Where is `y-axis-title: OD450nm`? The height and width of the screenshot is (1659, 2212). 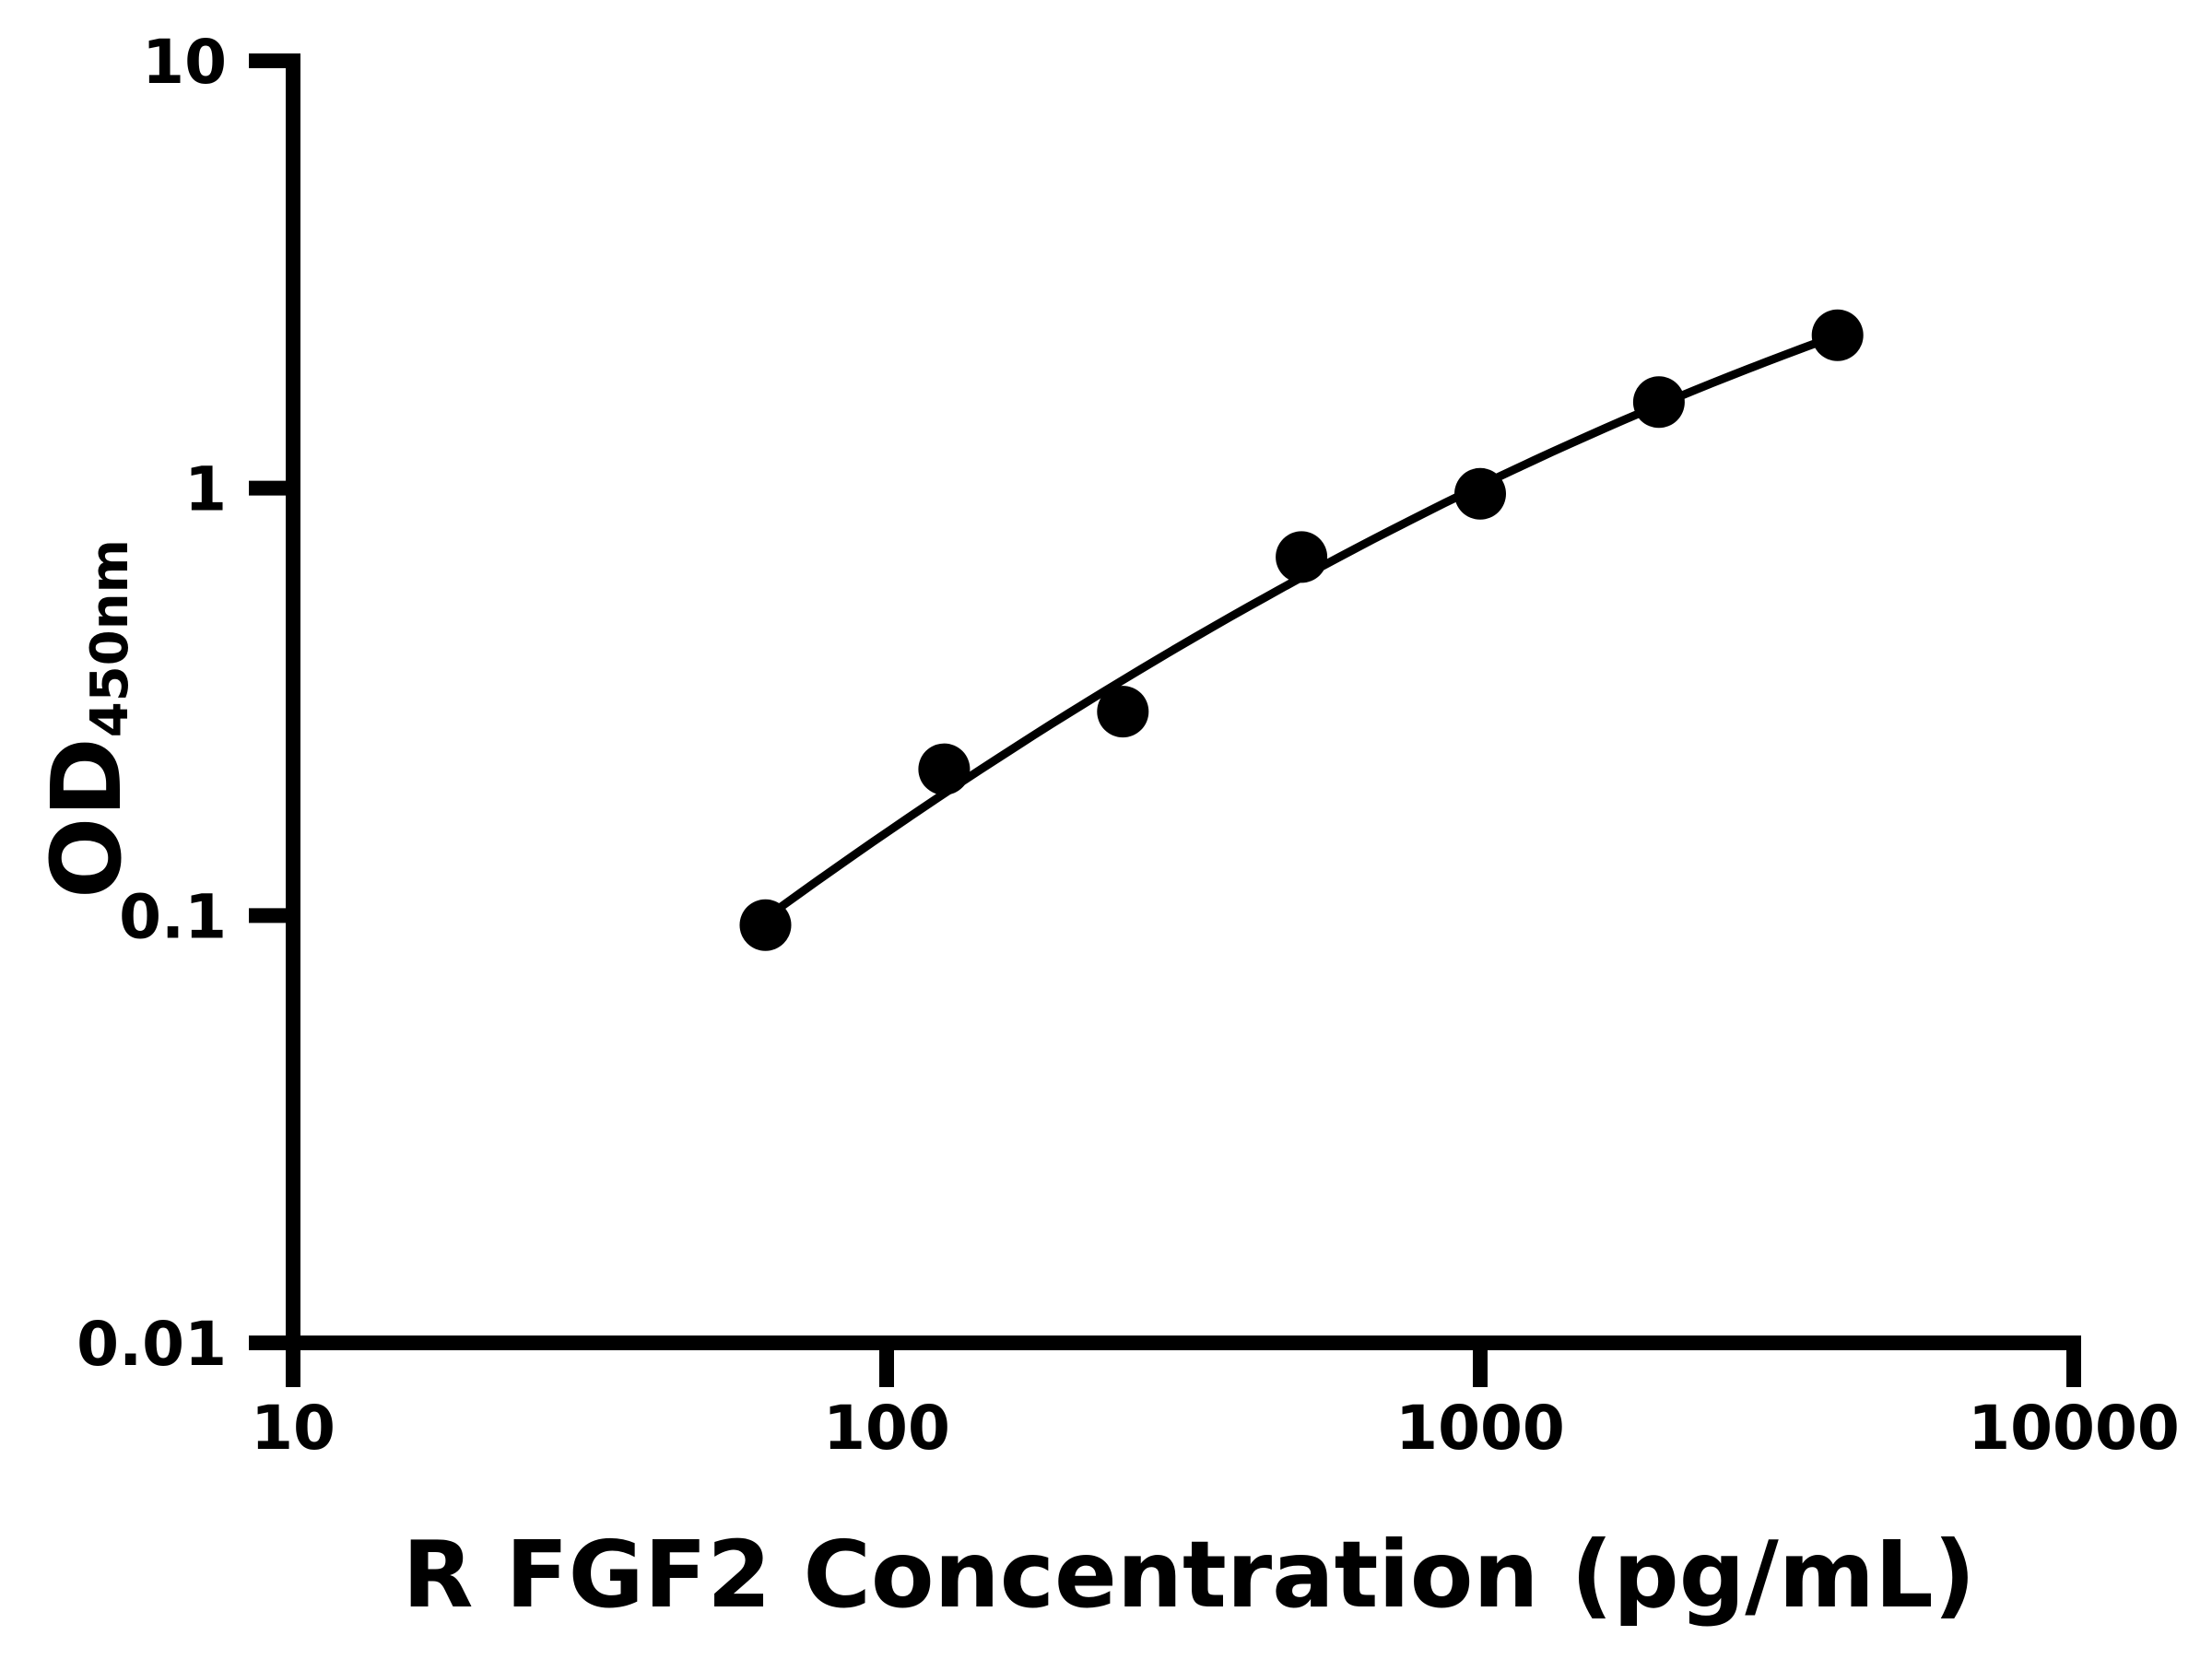
y-axis-title: OD450nm is located at coordinates (86, 719).